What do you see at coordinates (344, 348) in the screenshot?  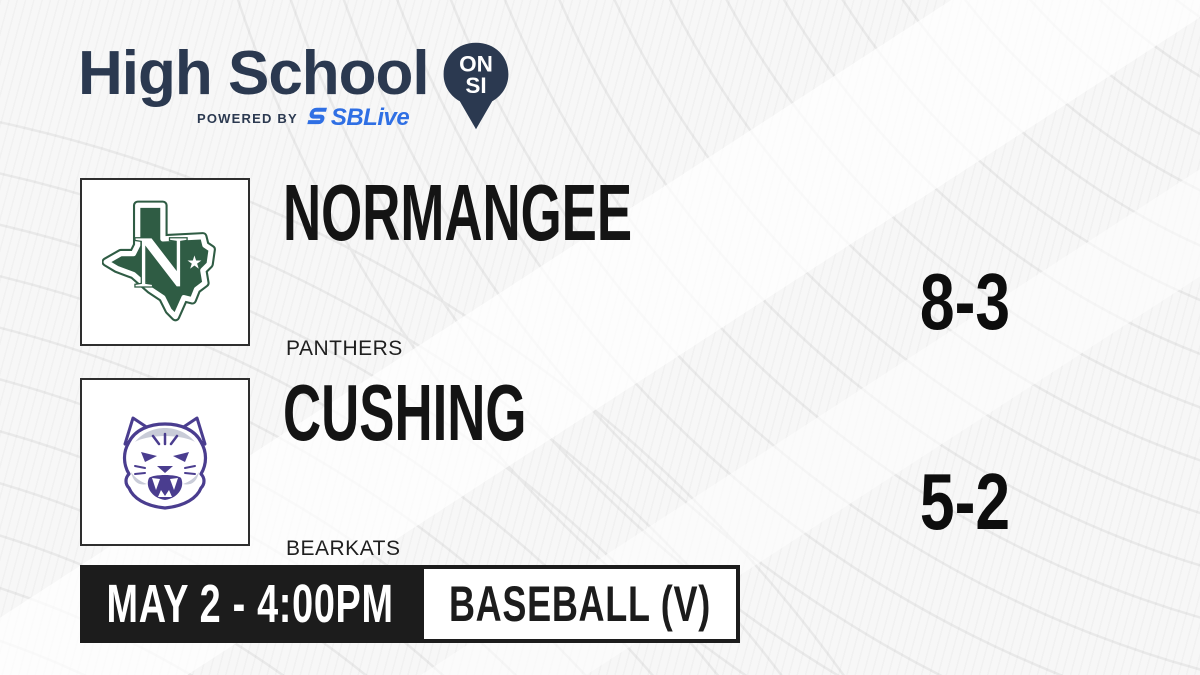 I see `team1-mascot: PANTHERS` at bounding box center [344, 348].